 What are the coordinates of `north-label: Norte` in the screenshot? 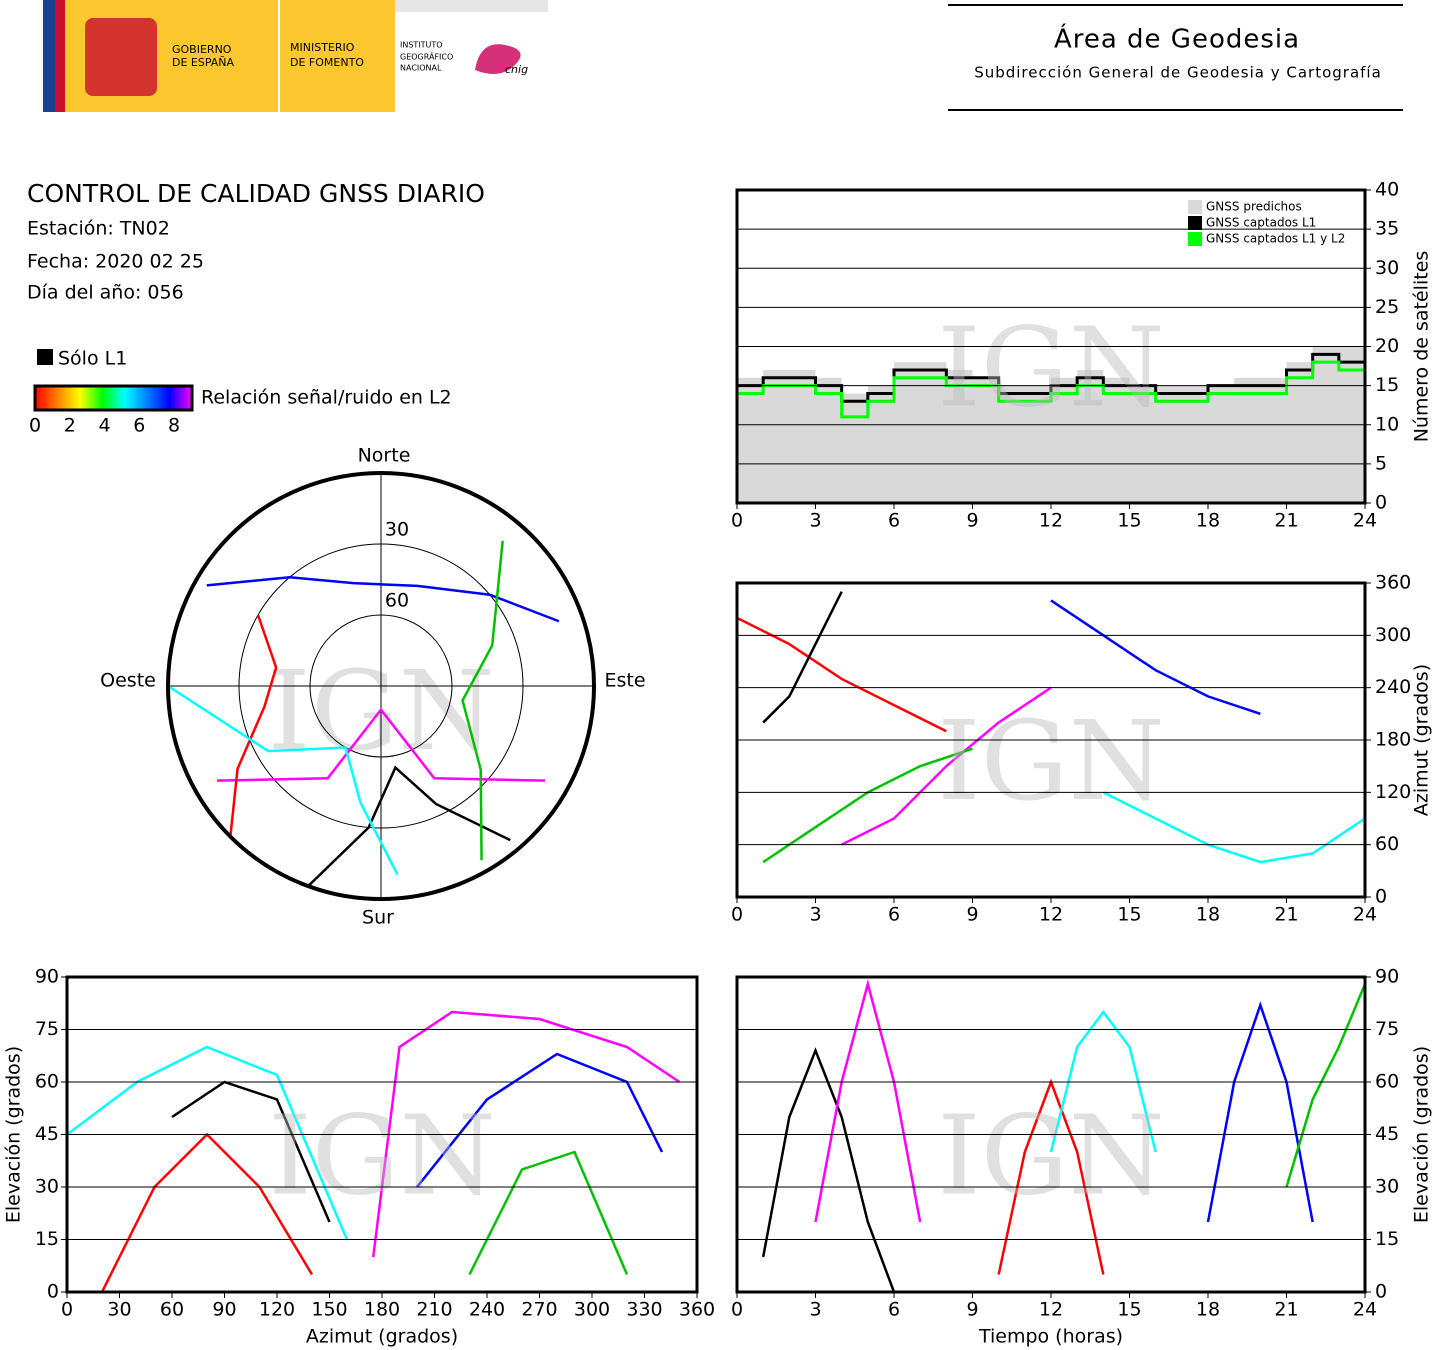 It's located at (384, 456).